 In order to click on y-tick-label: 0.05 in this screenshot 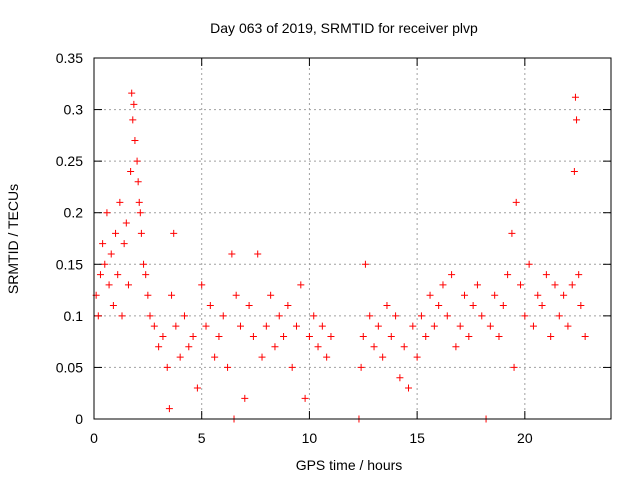, I will do `click(69, 367)`.